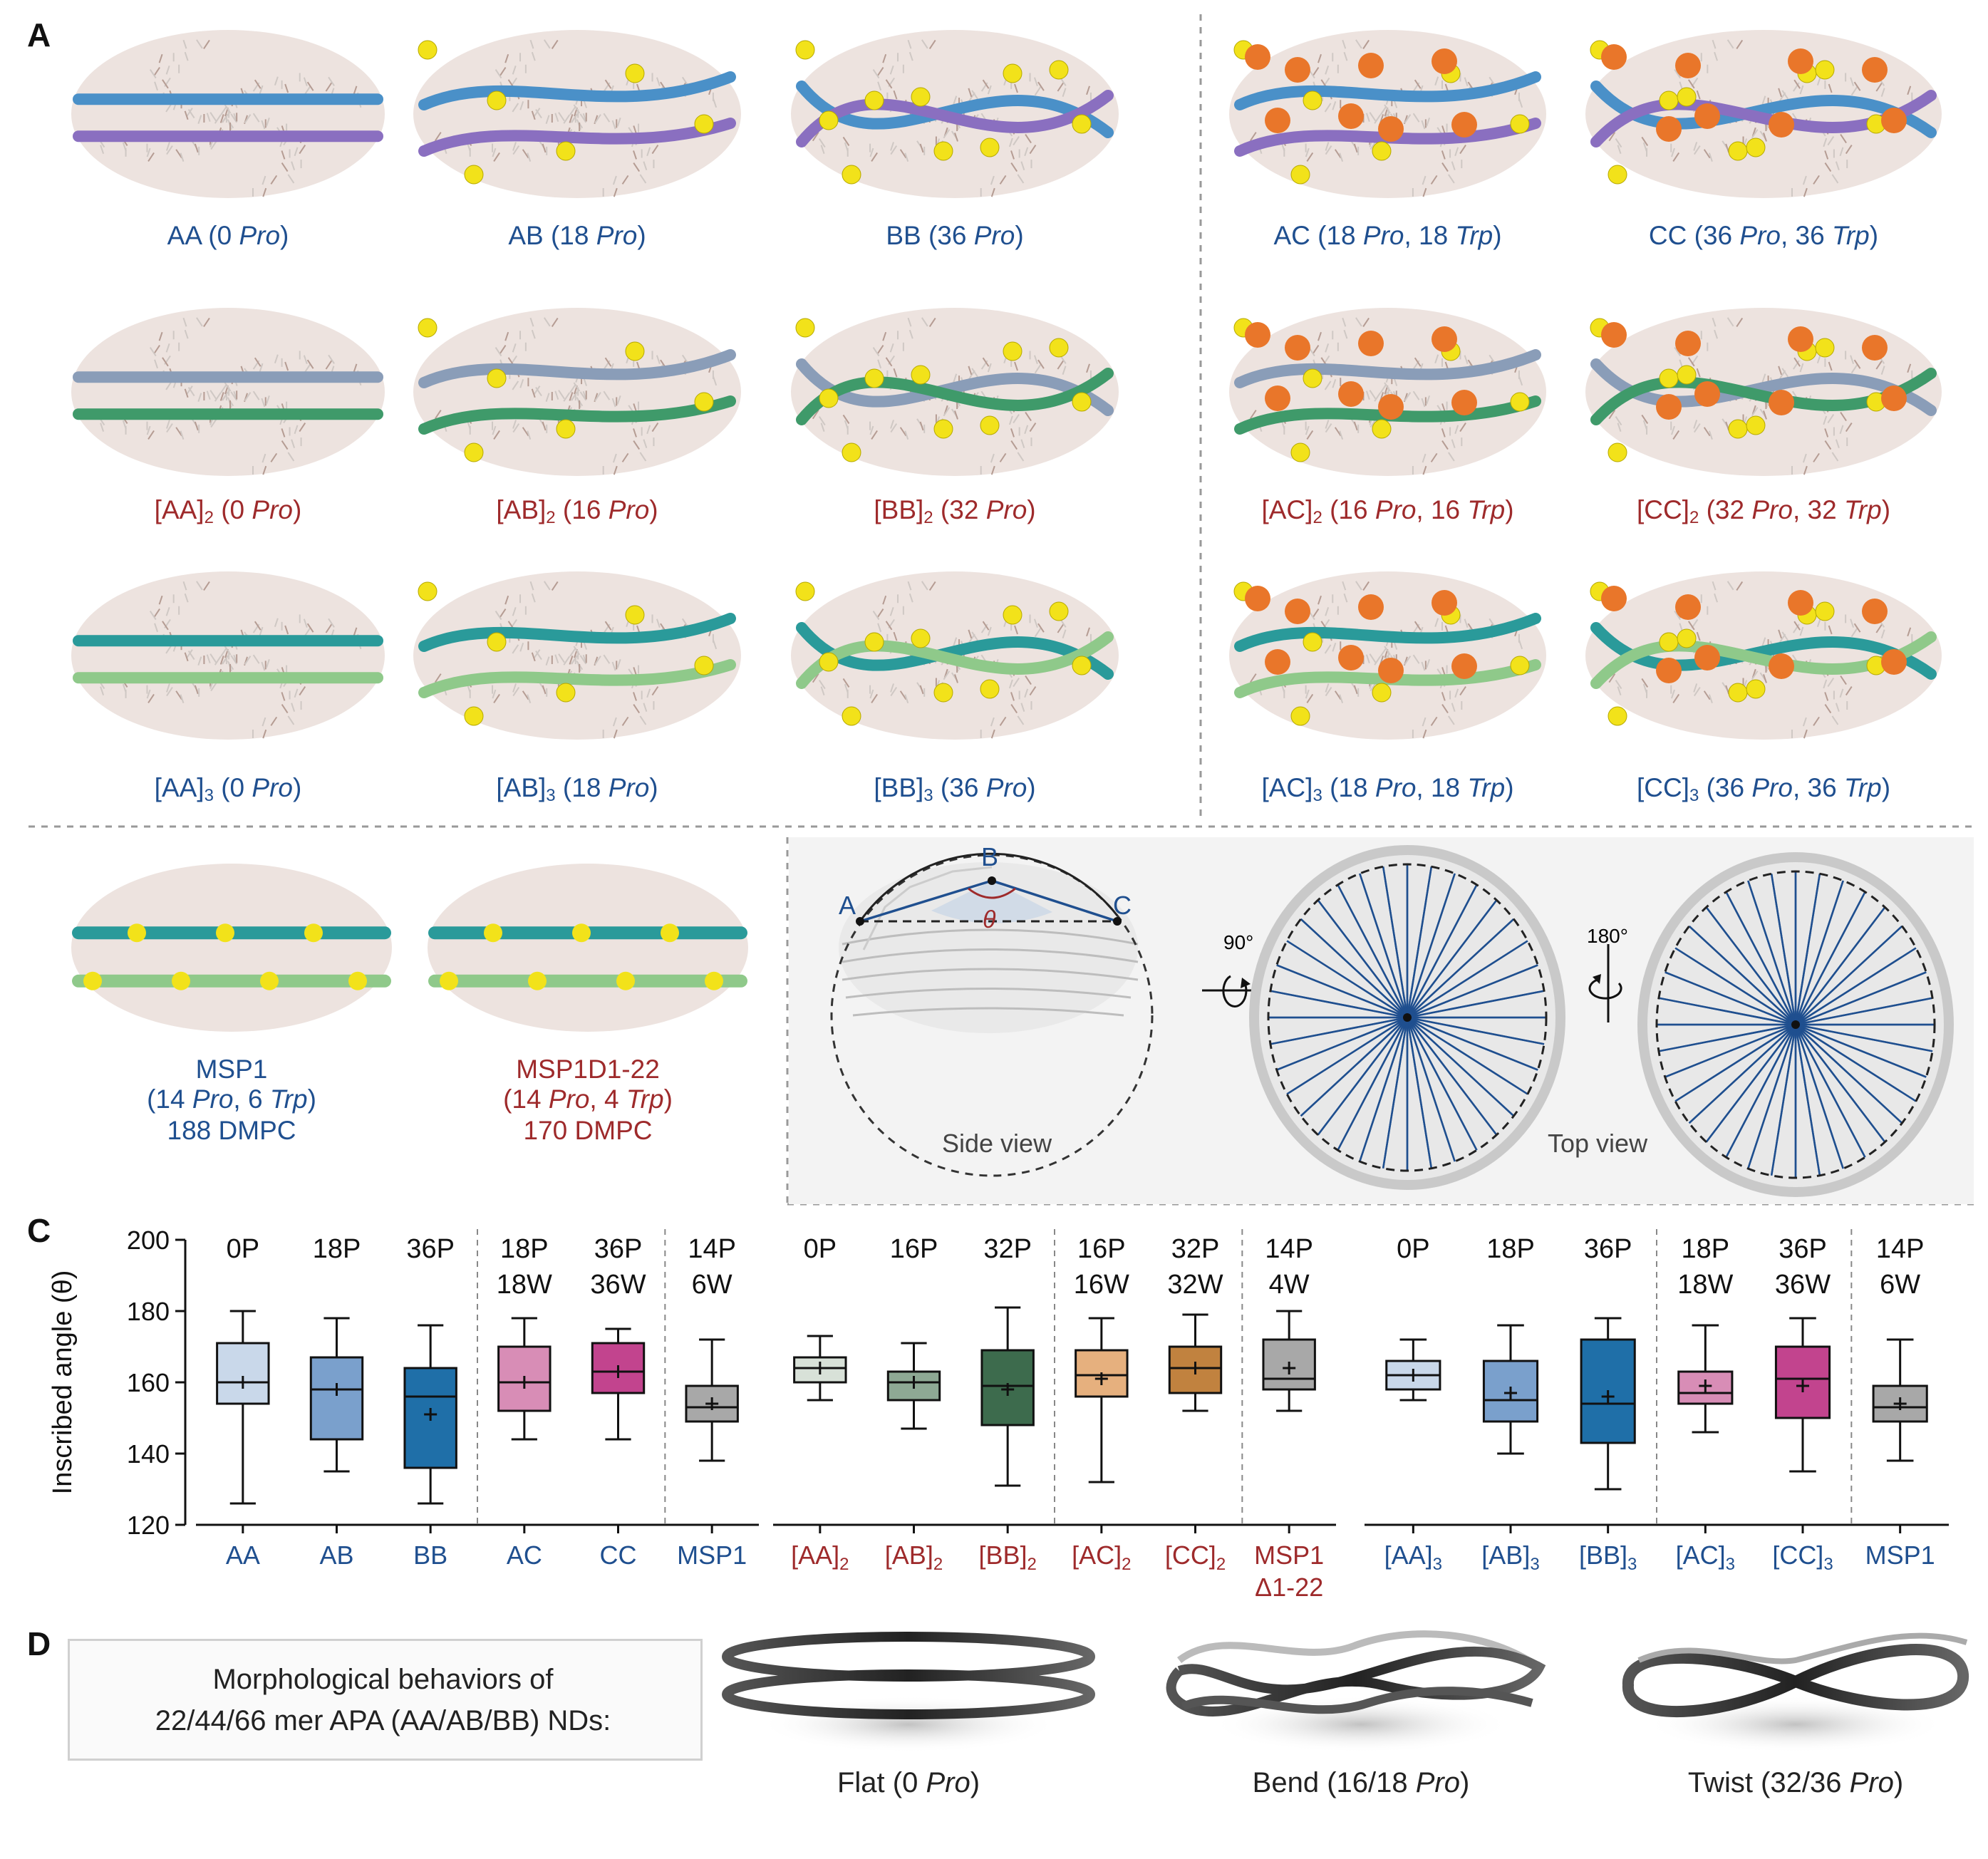  Describe the element at coordinates (148, 1240) in the screenshot. I see `y-tick-label: 200` at that location.